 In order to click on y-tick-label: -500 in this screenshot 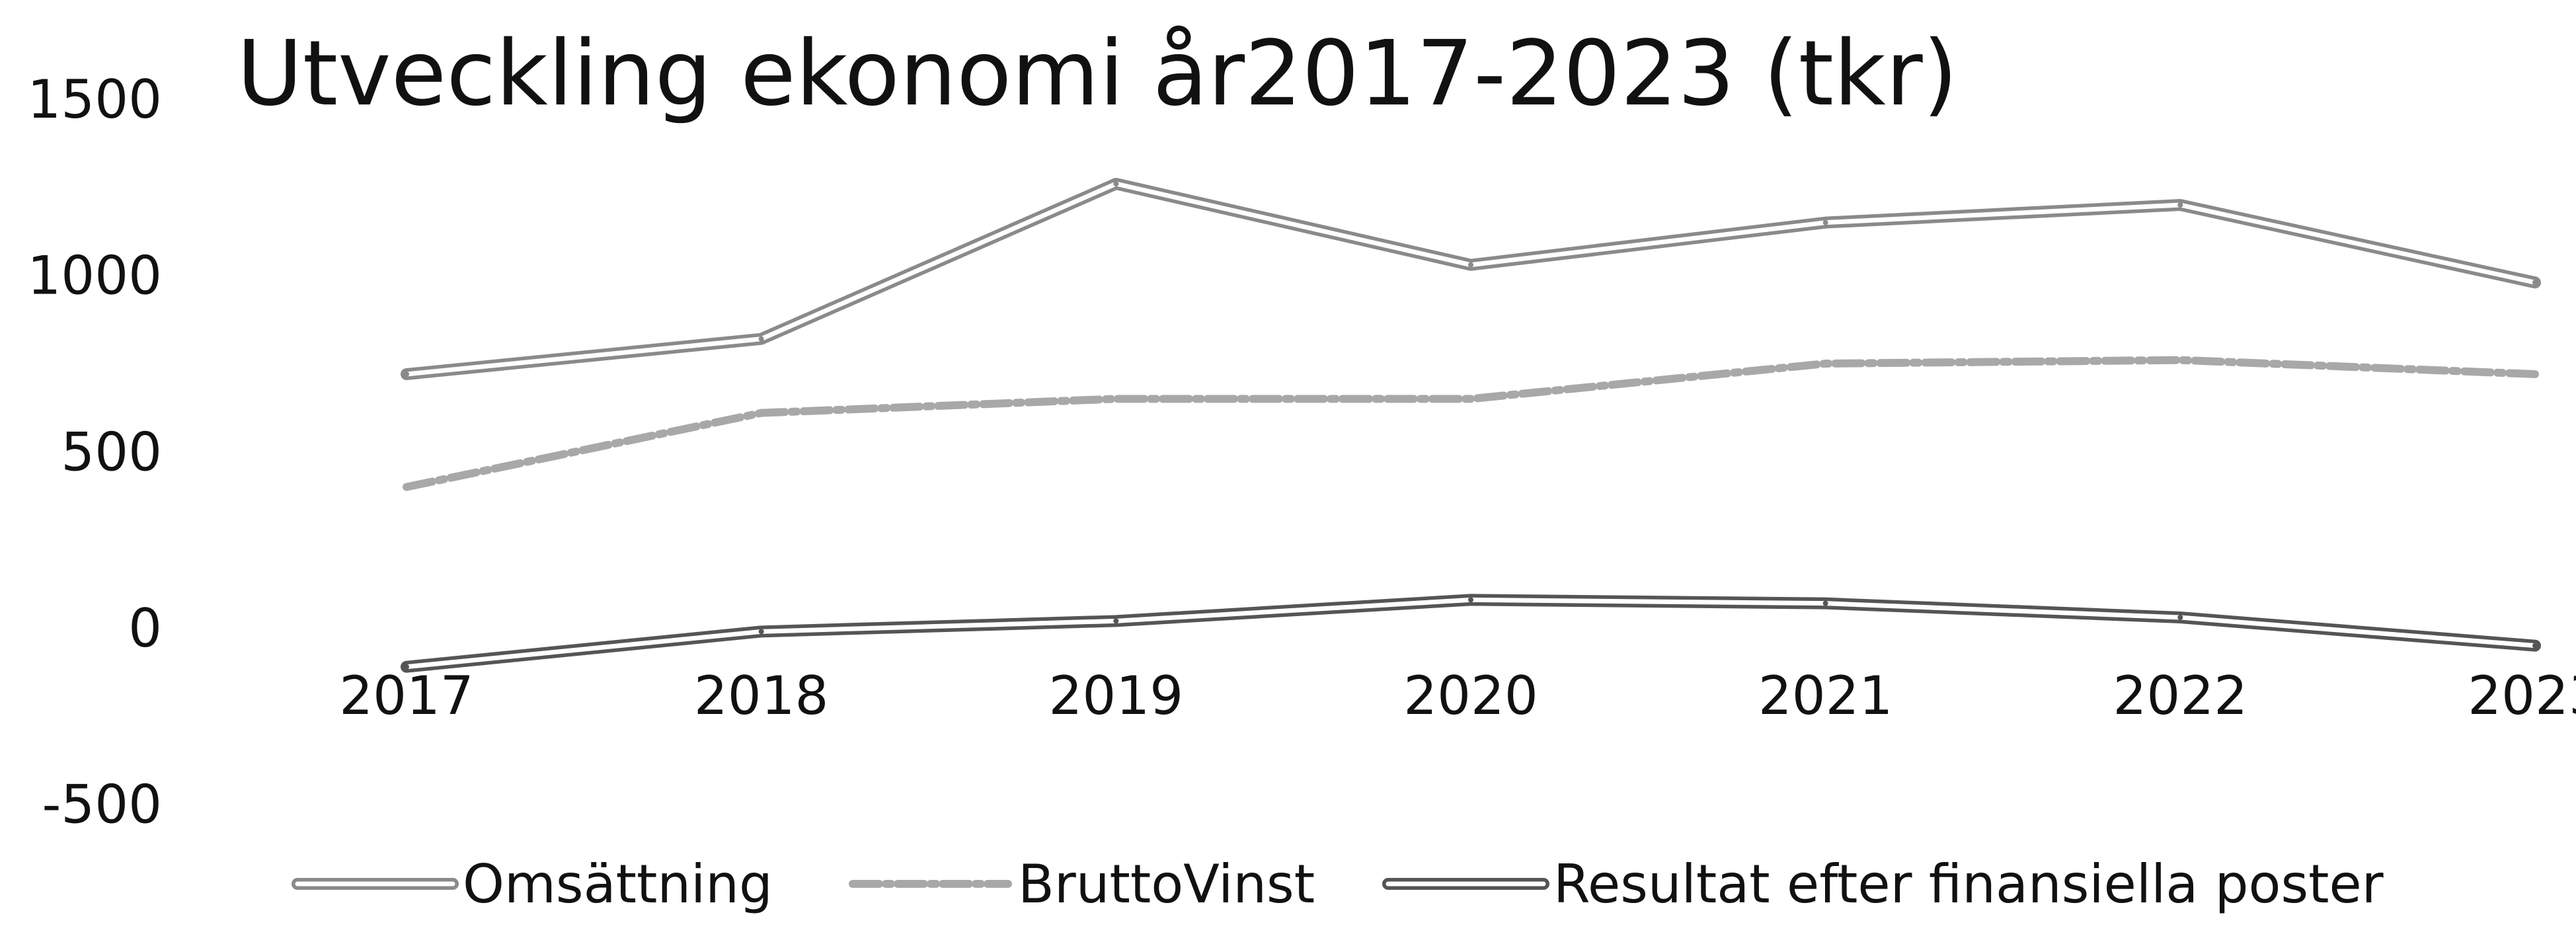, I will do `click(102, 805)`.